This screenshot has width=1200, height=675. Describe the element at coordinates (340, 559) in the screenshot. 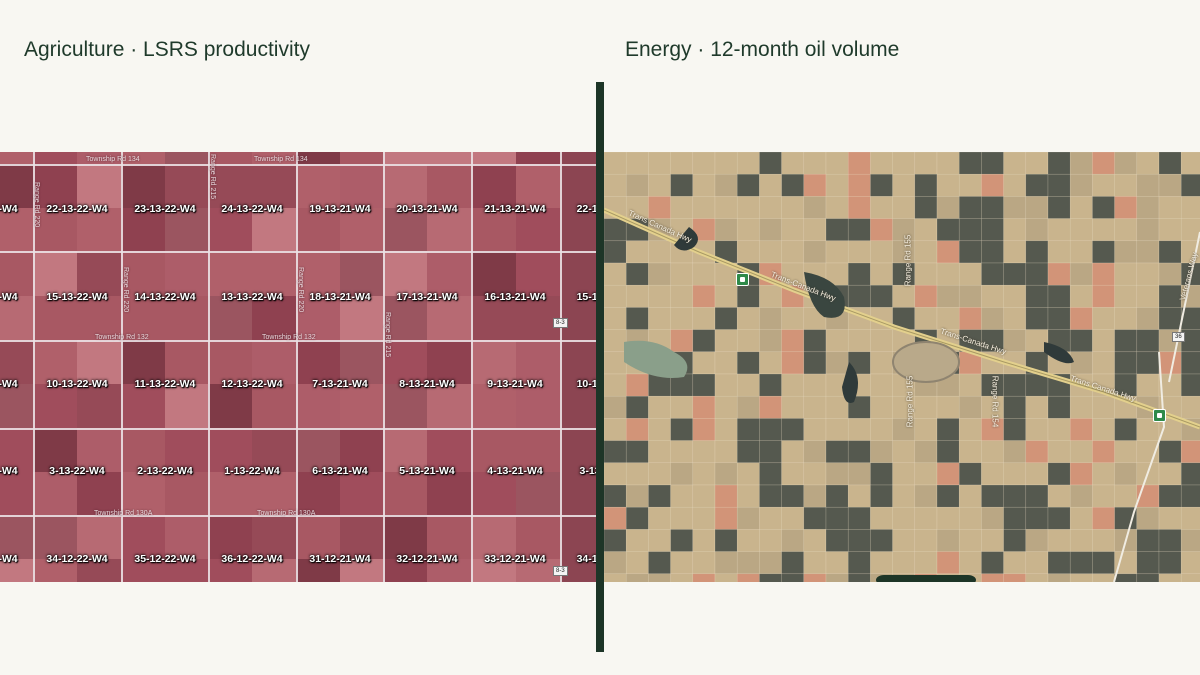

I see `section-label: 31-12-21-W4` at that location.